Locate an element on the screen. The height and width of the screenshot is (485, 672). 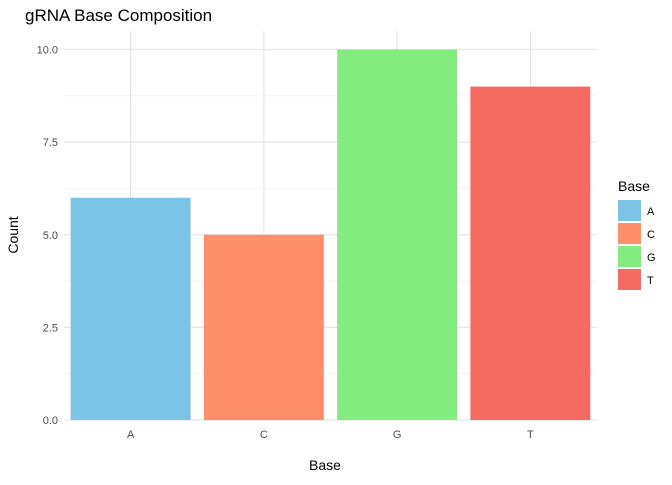
y-tick-label: 5.0 is located at coordinates (50, 236).